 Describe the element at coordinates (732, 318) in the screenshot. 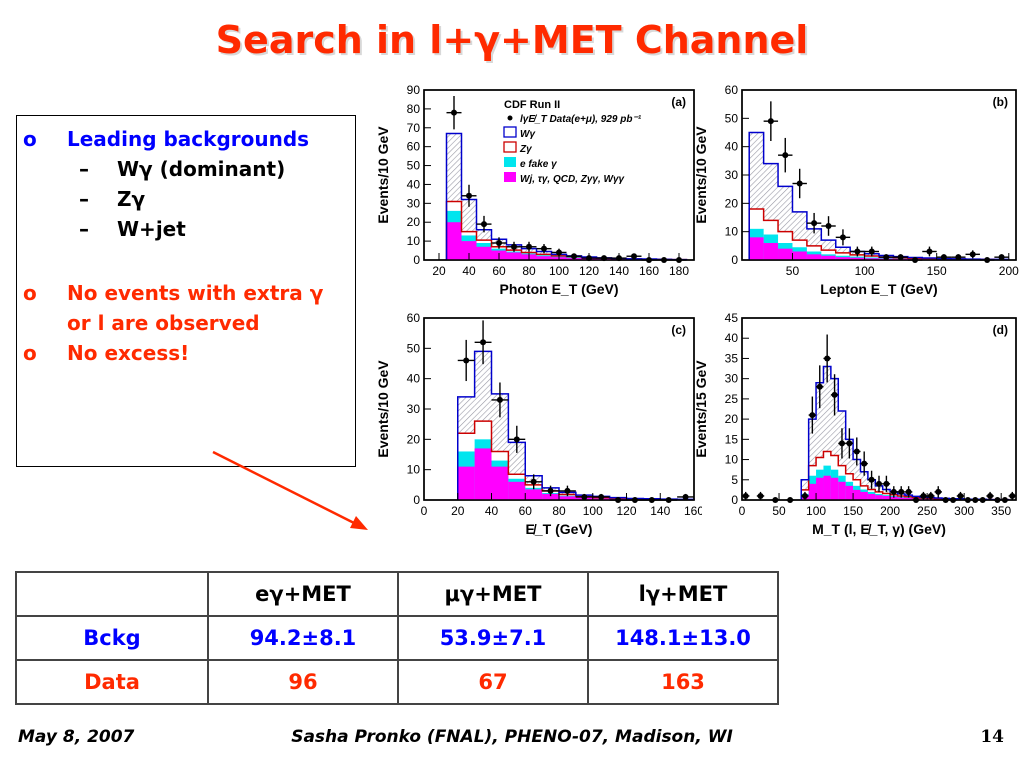

I see `y-tick-label: 45` at that location.